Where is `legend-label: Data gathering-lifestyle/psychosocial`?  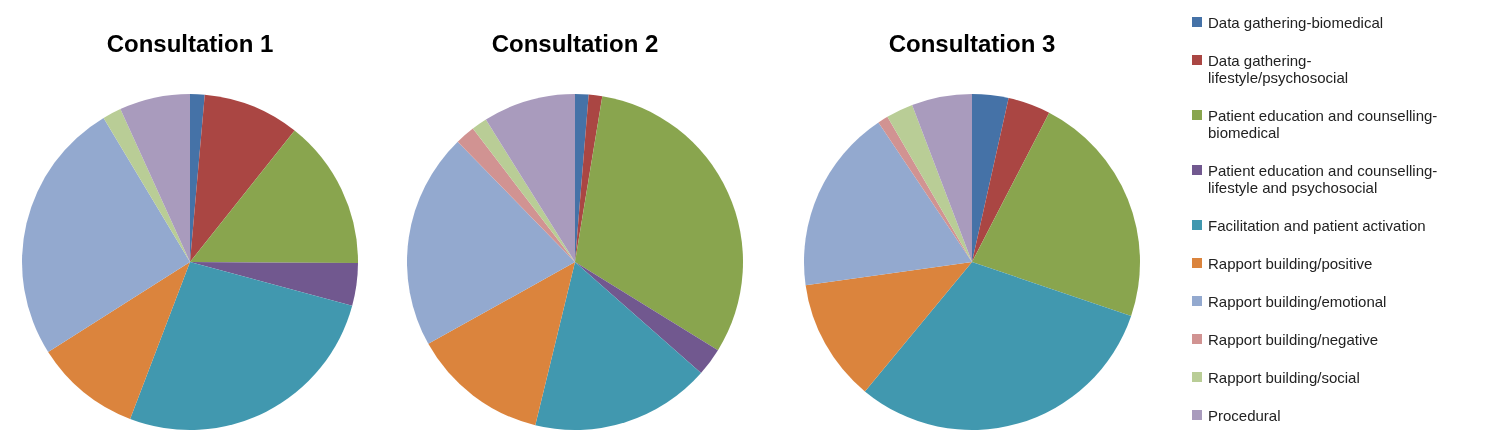 legend-label: Data gathering-lifestyle/psychosocial is located at coordinates (1278, 69).